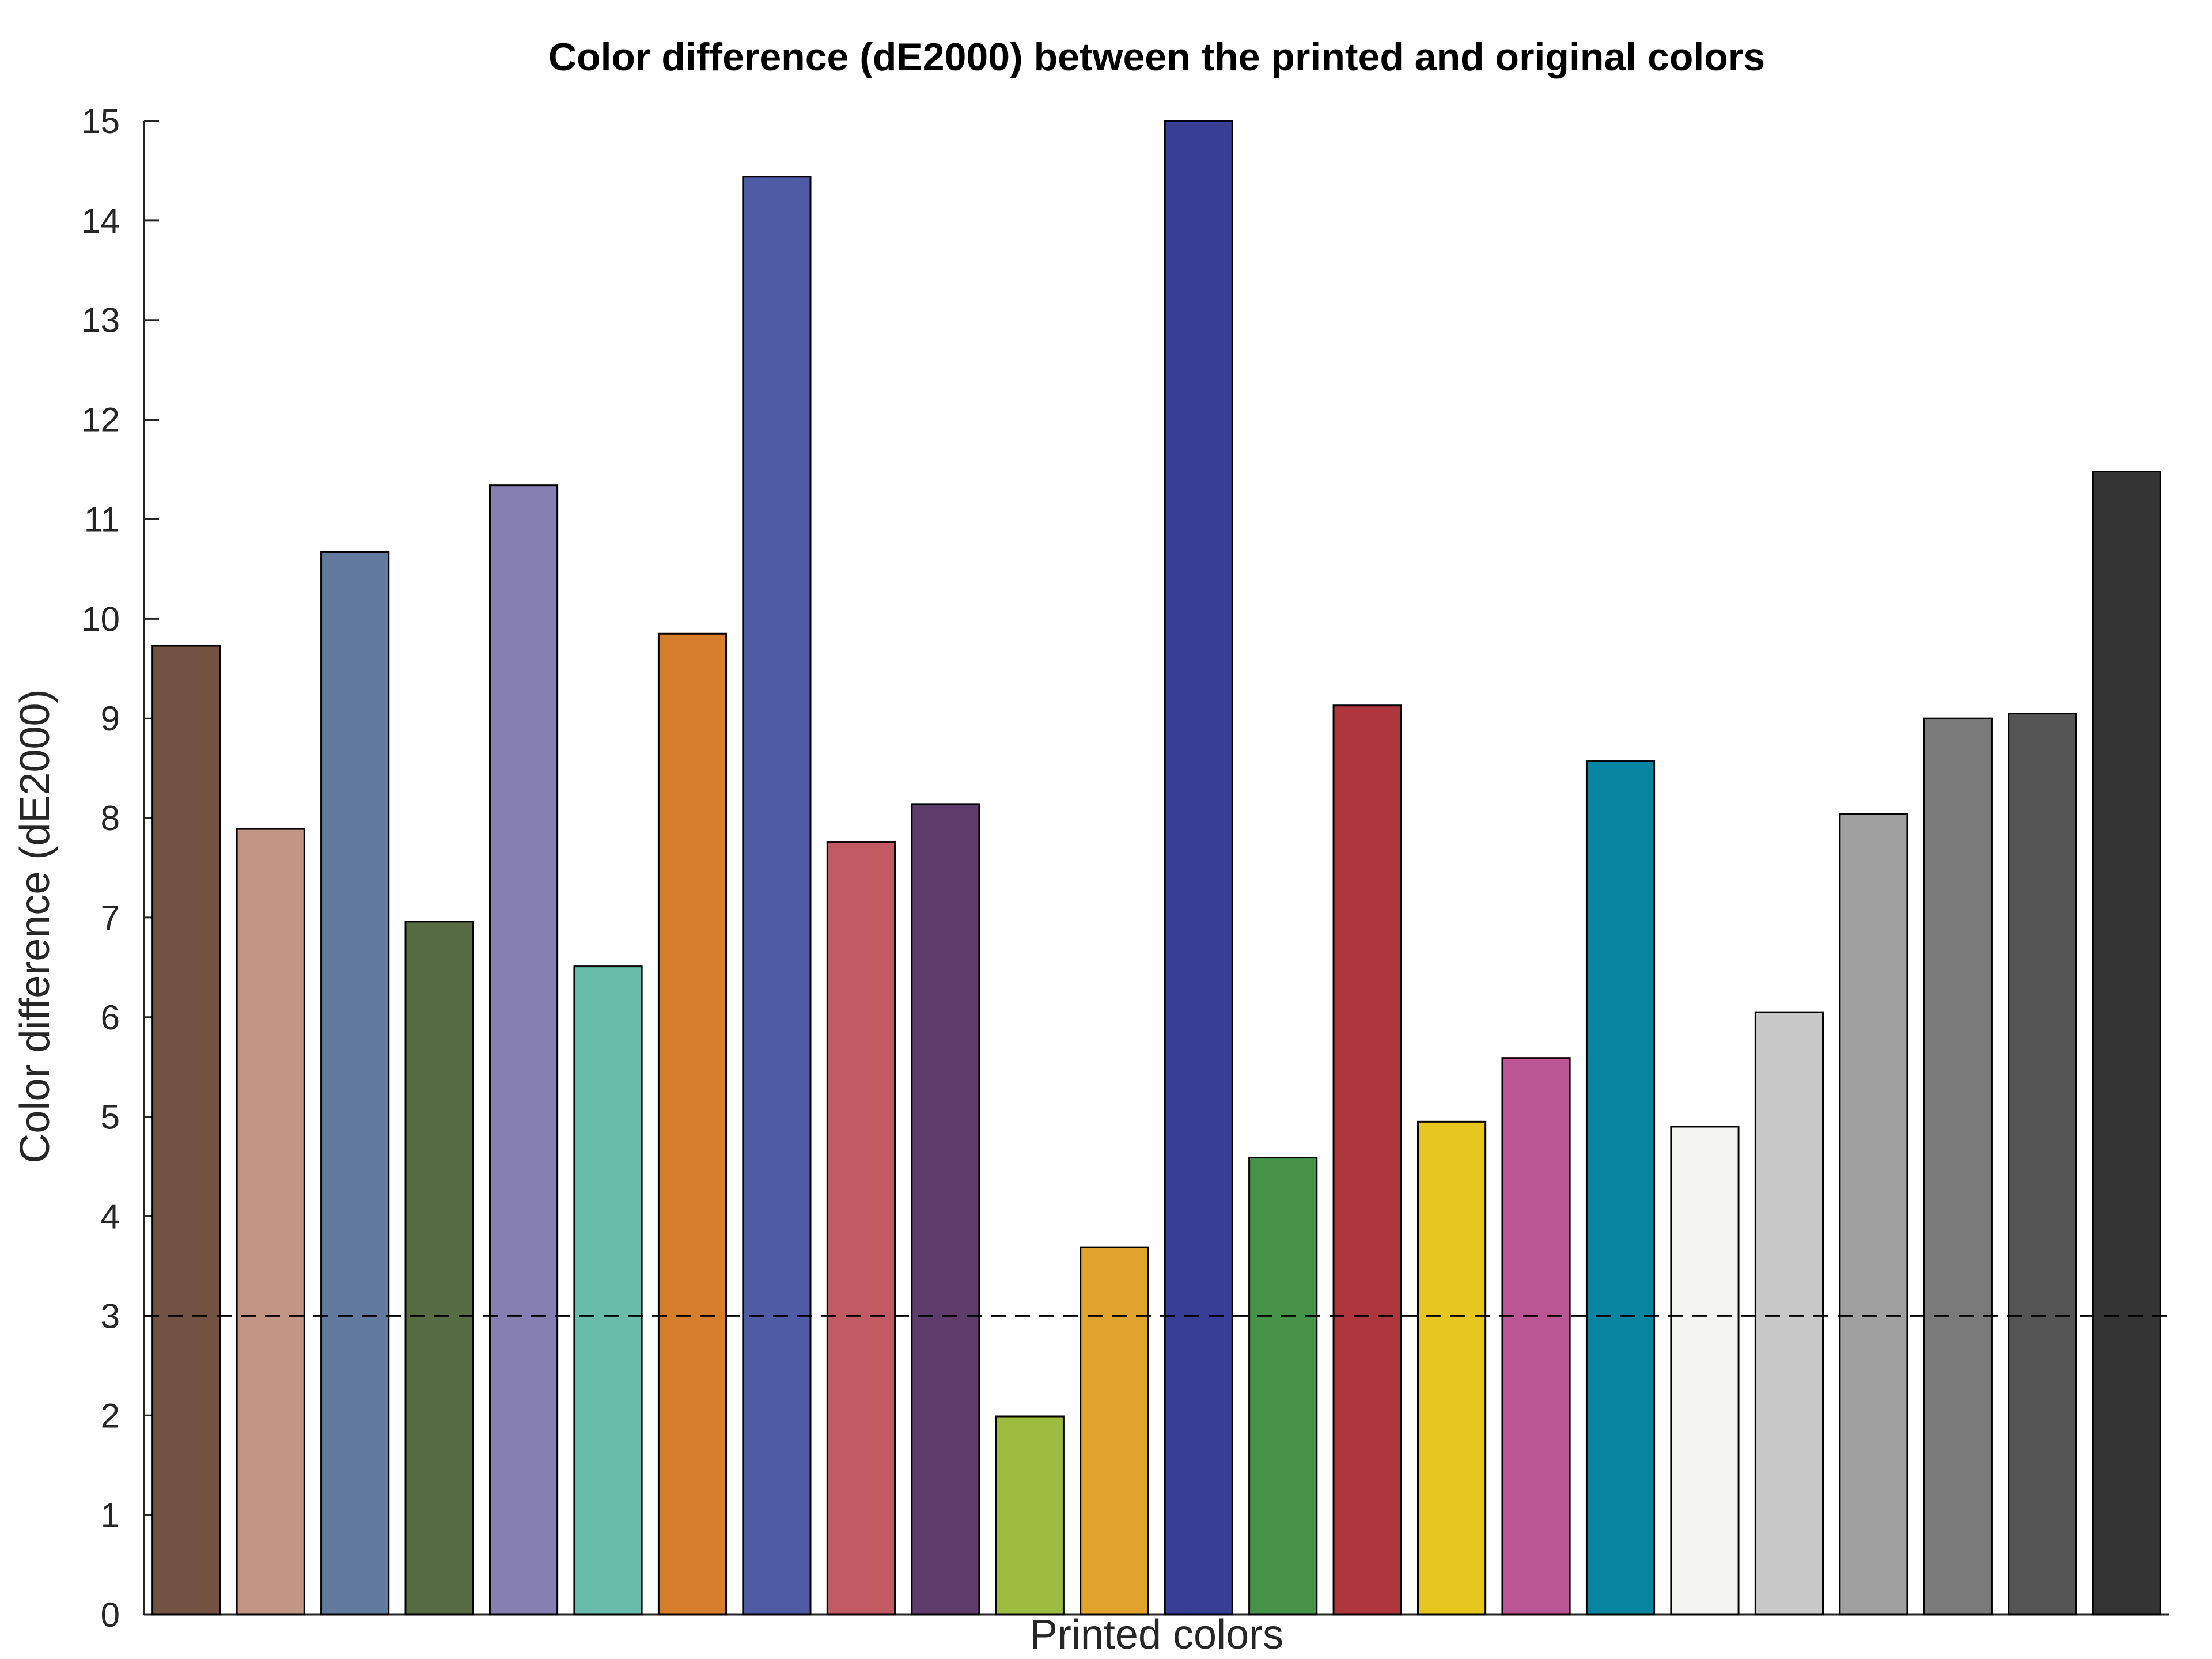 The width and height of the screenshot is (2212, 1659). What do you see at coordinates (100, 121) in the screenshot?
I see `y-tick-label: 15` at bounding box center [100, 121].